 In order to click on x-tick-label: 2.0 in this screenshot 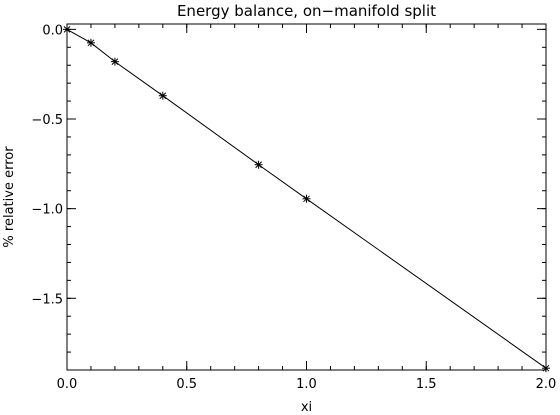, I will do `click(546, 384)`.